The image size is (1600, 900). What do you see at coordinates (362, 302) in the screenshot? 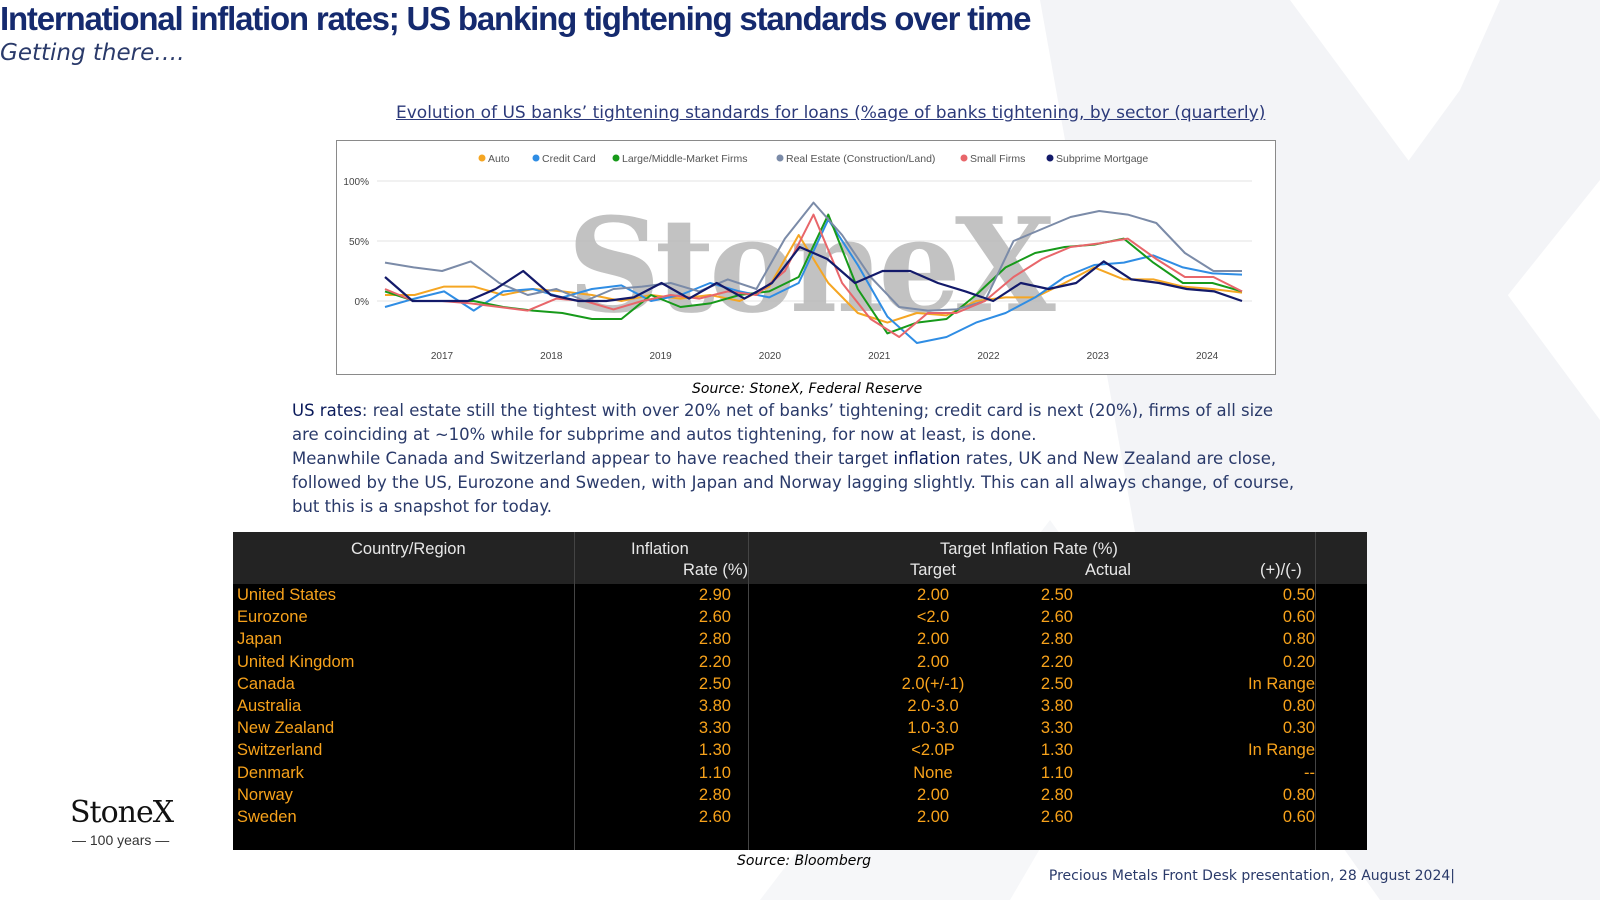
I see `y-tick-label: 0%` at bounding box center [362, 302].